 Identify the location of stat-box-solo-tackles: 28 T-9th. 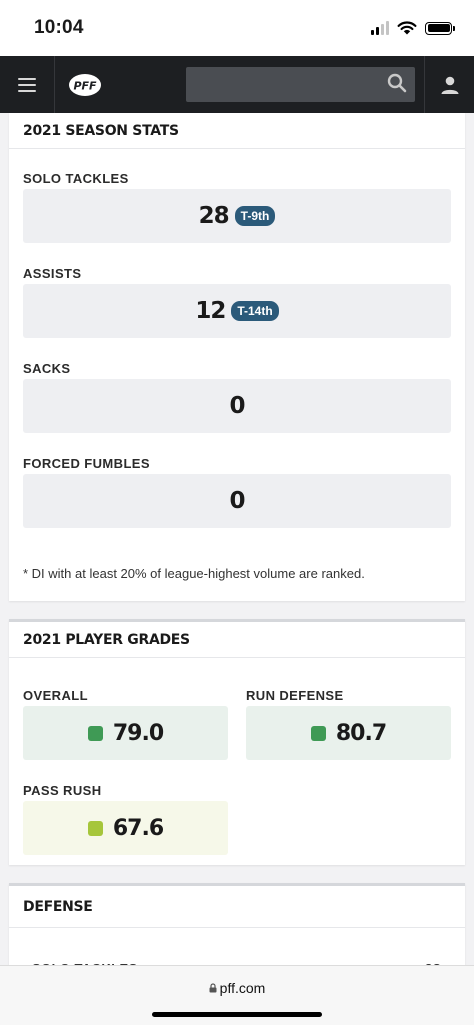
(237, 216).